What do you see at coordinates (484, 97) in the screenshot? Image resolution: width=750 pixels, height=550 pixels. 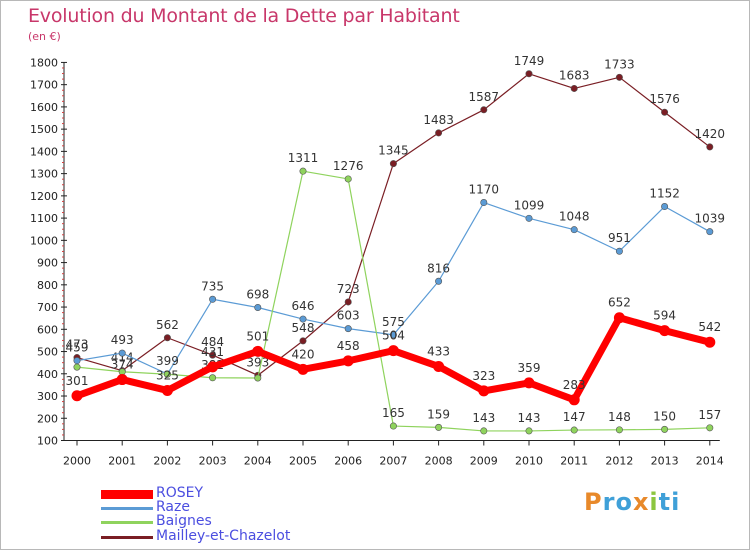 I see `data-label: 1587` at bounding box center [484, 97].